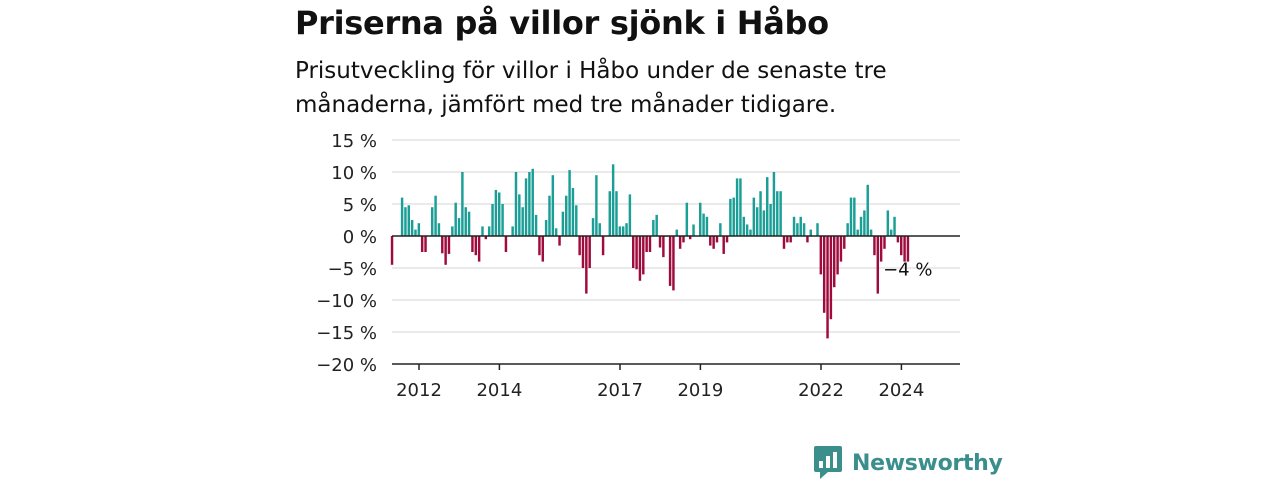 The height and width of the screenshot is (480, 1280). I want to click on y-tick-label: −5 %, so click(352, 269).